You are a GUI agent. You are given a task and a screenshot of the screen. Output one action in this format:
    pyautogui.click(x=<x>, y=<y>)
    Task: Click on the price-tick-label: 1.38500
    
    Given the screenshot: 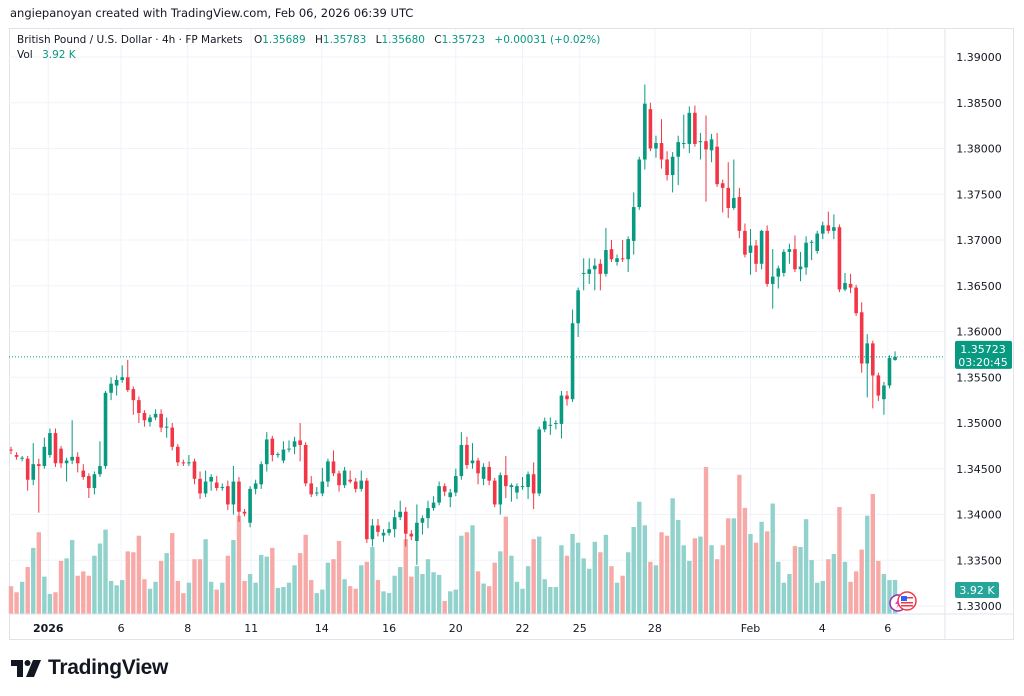 What is the action you would take?
    pyautogui.click(x=979, y=103)
    